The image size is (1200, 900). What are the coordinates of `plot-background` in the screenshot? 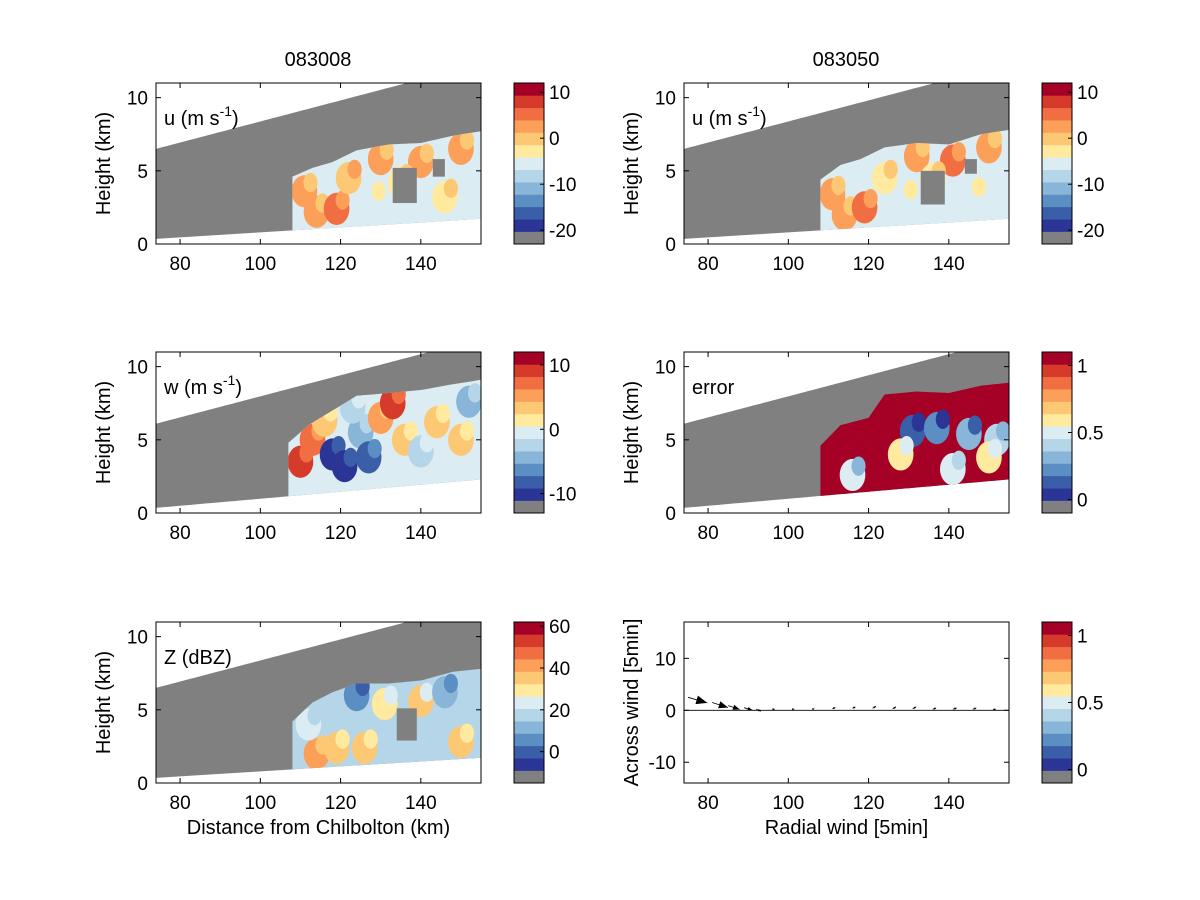 It's located at (846, 702).